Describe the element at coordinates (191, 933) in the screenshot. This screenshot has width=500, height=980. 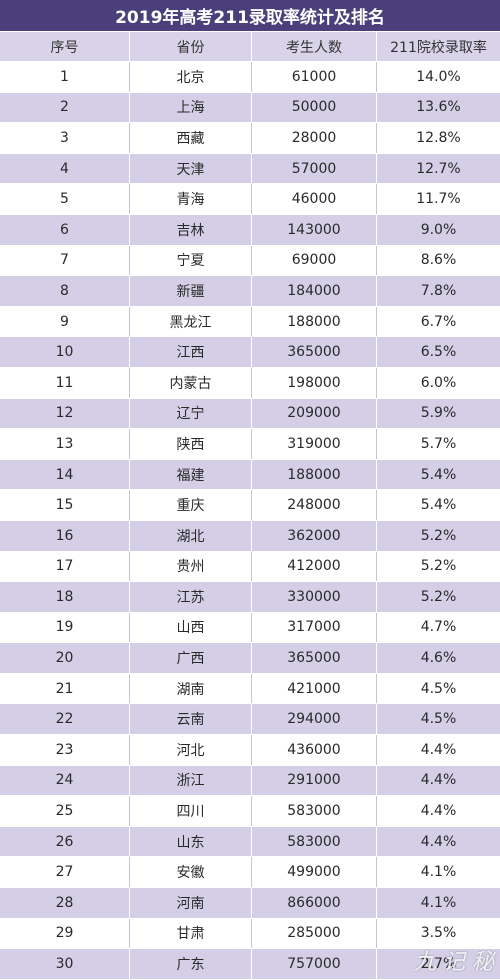
I see `province-cell: 甘肃` at that location.